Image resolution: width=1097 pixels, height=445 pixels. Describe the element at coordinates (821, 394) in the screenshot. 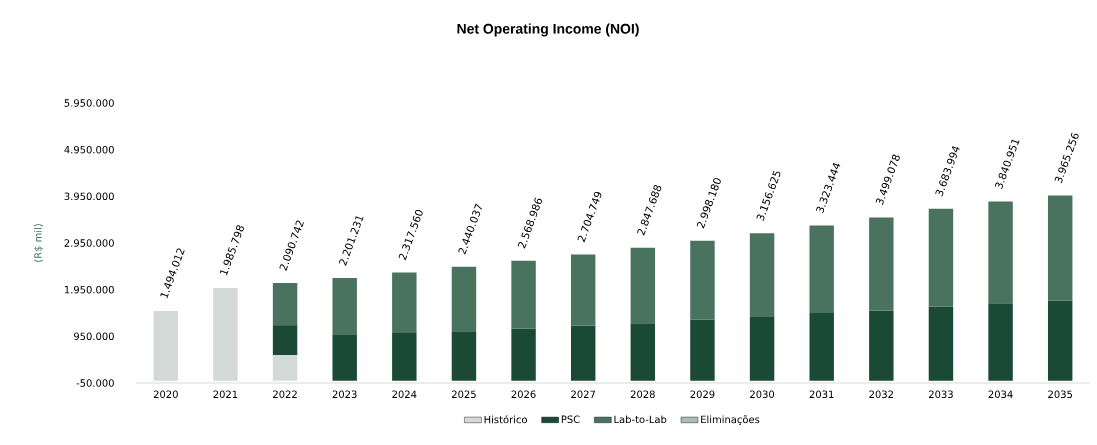

I see `x-tick-label: 2031` at that location.